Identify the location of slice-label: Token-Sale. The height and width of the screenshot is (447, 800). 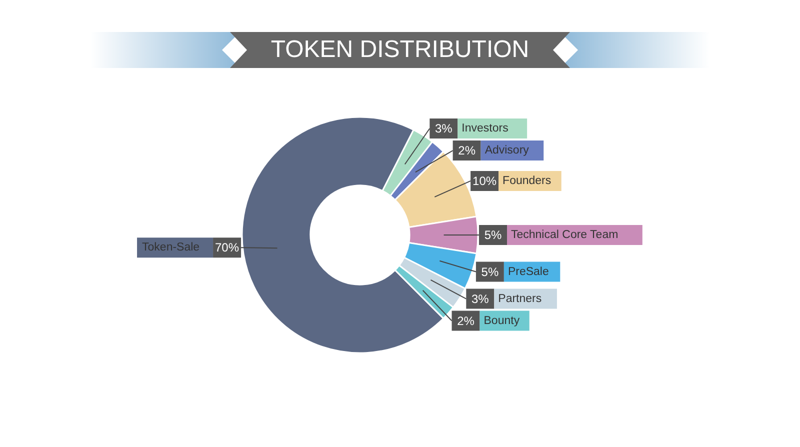
(171, 248).